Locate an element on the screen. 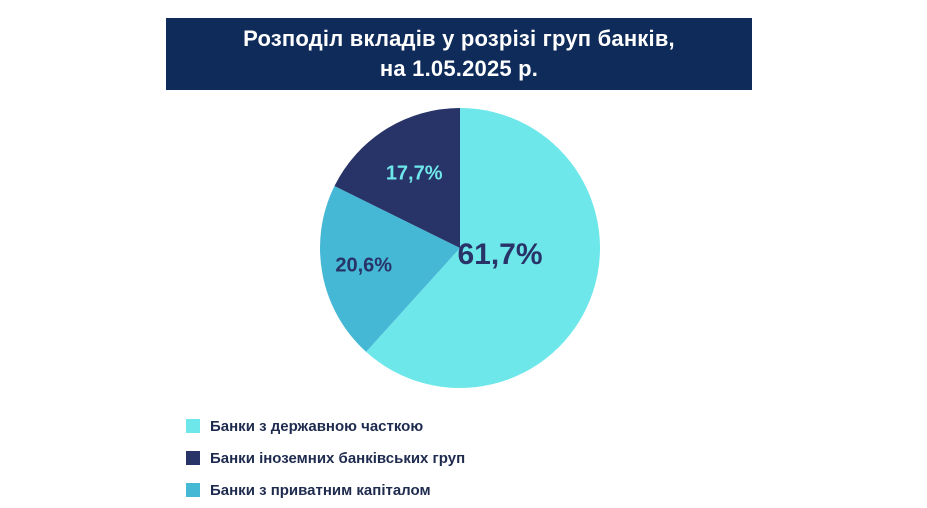  legend-swatch-foreign is located at coordinates (193, 458).